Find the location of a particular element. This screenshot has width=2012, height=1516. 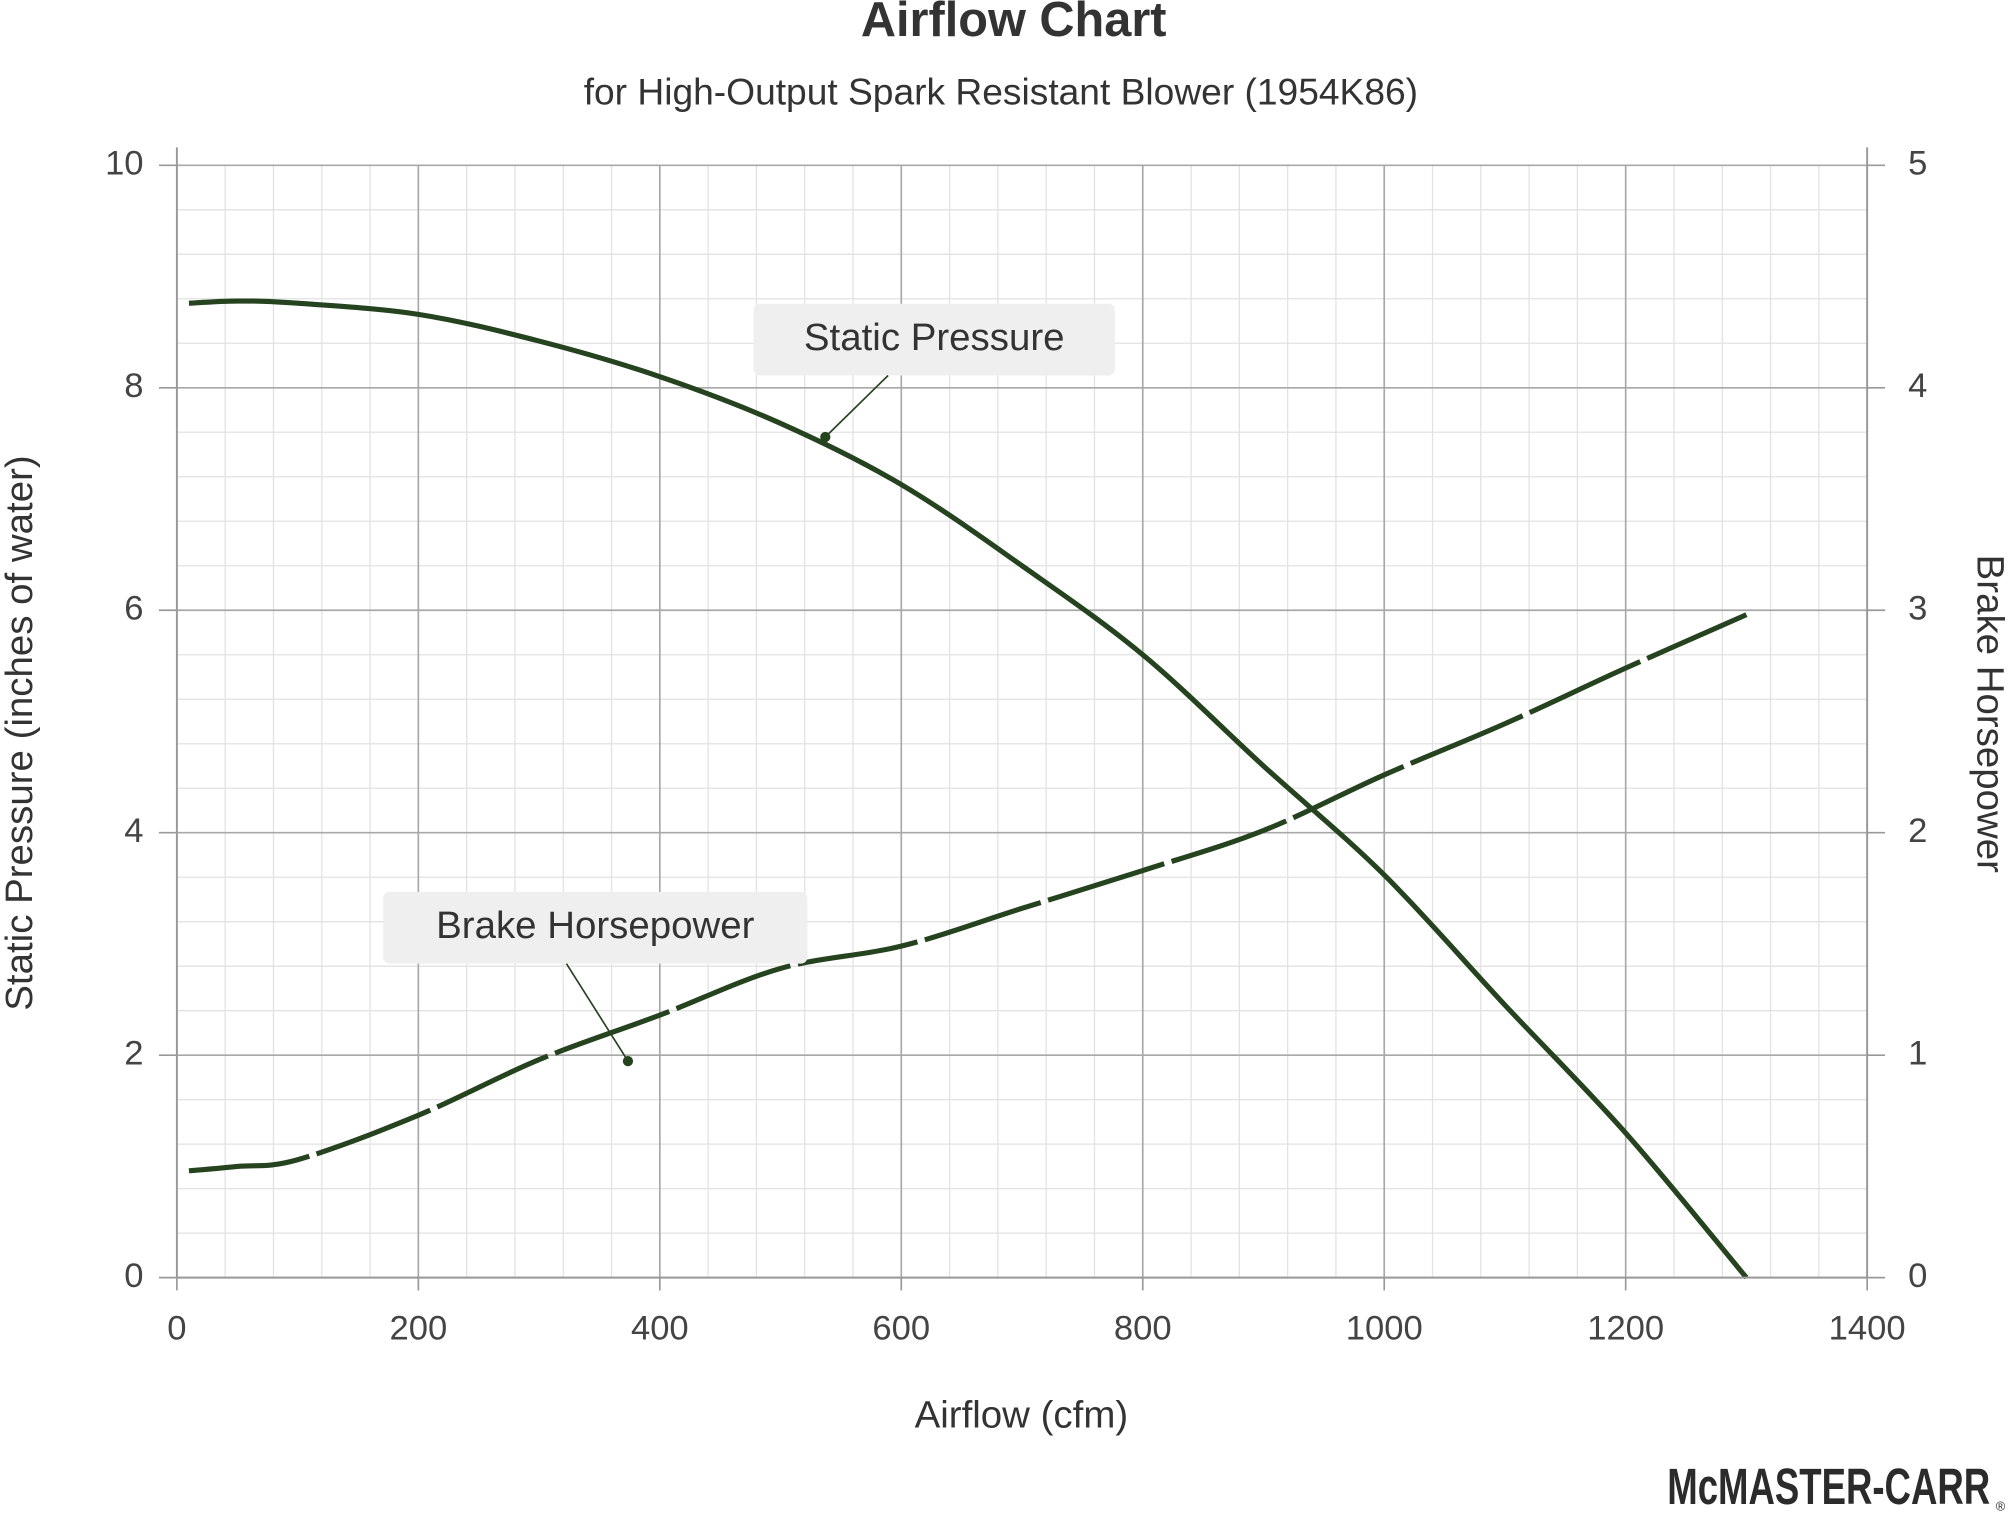

y-tick-label: 8 is located at coordinates (133, 386).